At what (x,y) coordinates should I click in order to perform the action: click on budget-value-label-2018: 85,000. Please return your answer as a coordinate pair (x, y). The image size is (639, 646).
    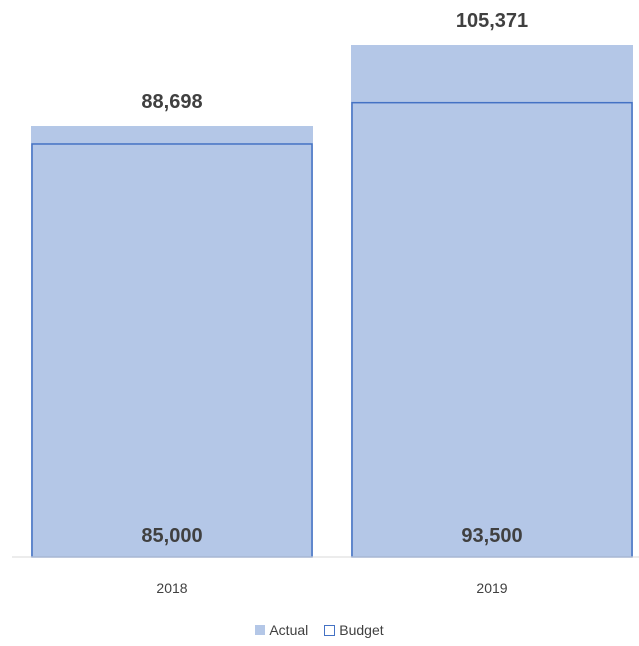
    Looking at the image, I should click on (171, 536).